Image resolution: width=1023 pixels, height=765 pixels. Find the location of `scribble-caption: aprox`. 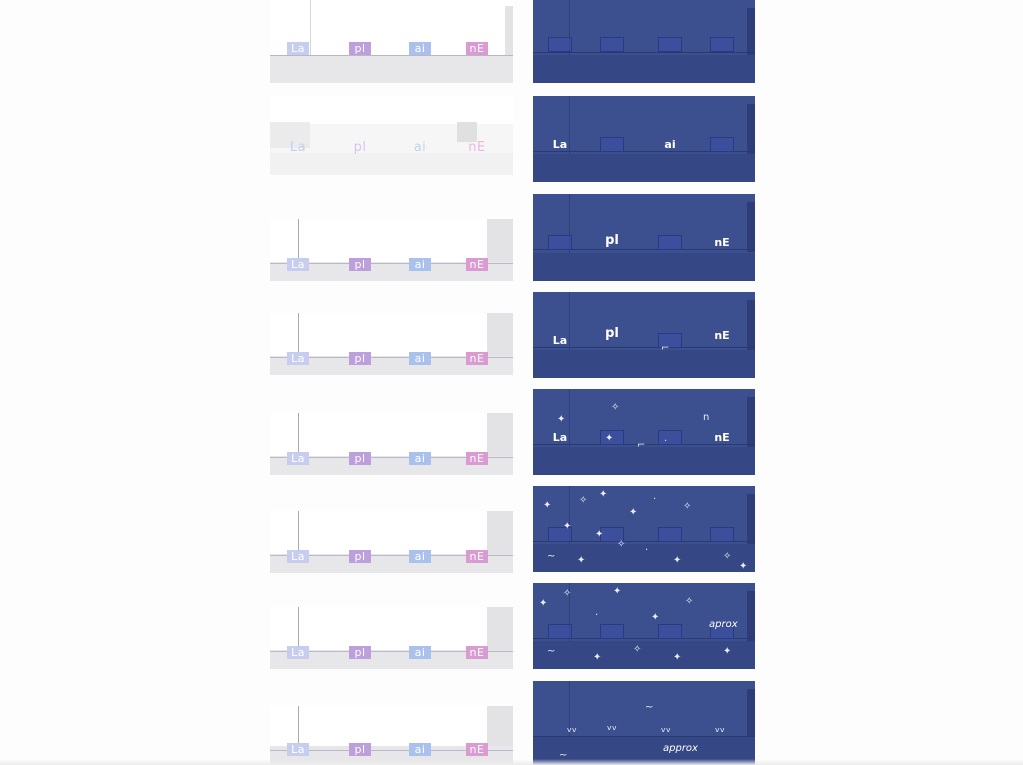

scribble-caption: aprox is located at coordinates (723, 624).